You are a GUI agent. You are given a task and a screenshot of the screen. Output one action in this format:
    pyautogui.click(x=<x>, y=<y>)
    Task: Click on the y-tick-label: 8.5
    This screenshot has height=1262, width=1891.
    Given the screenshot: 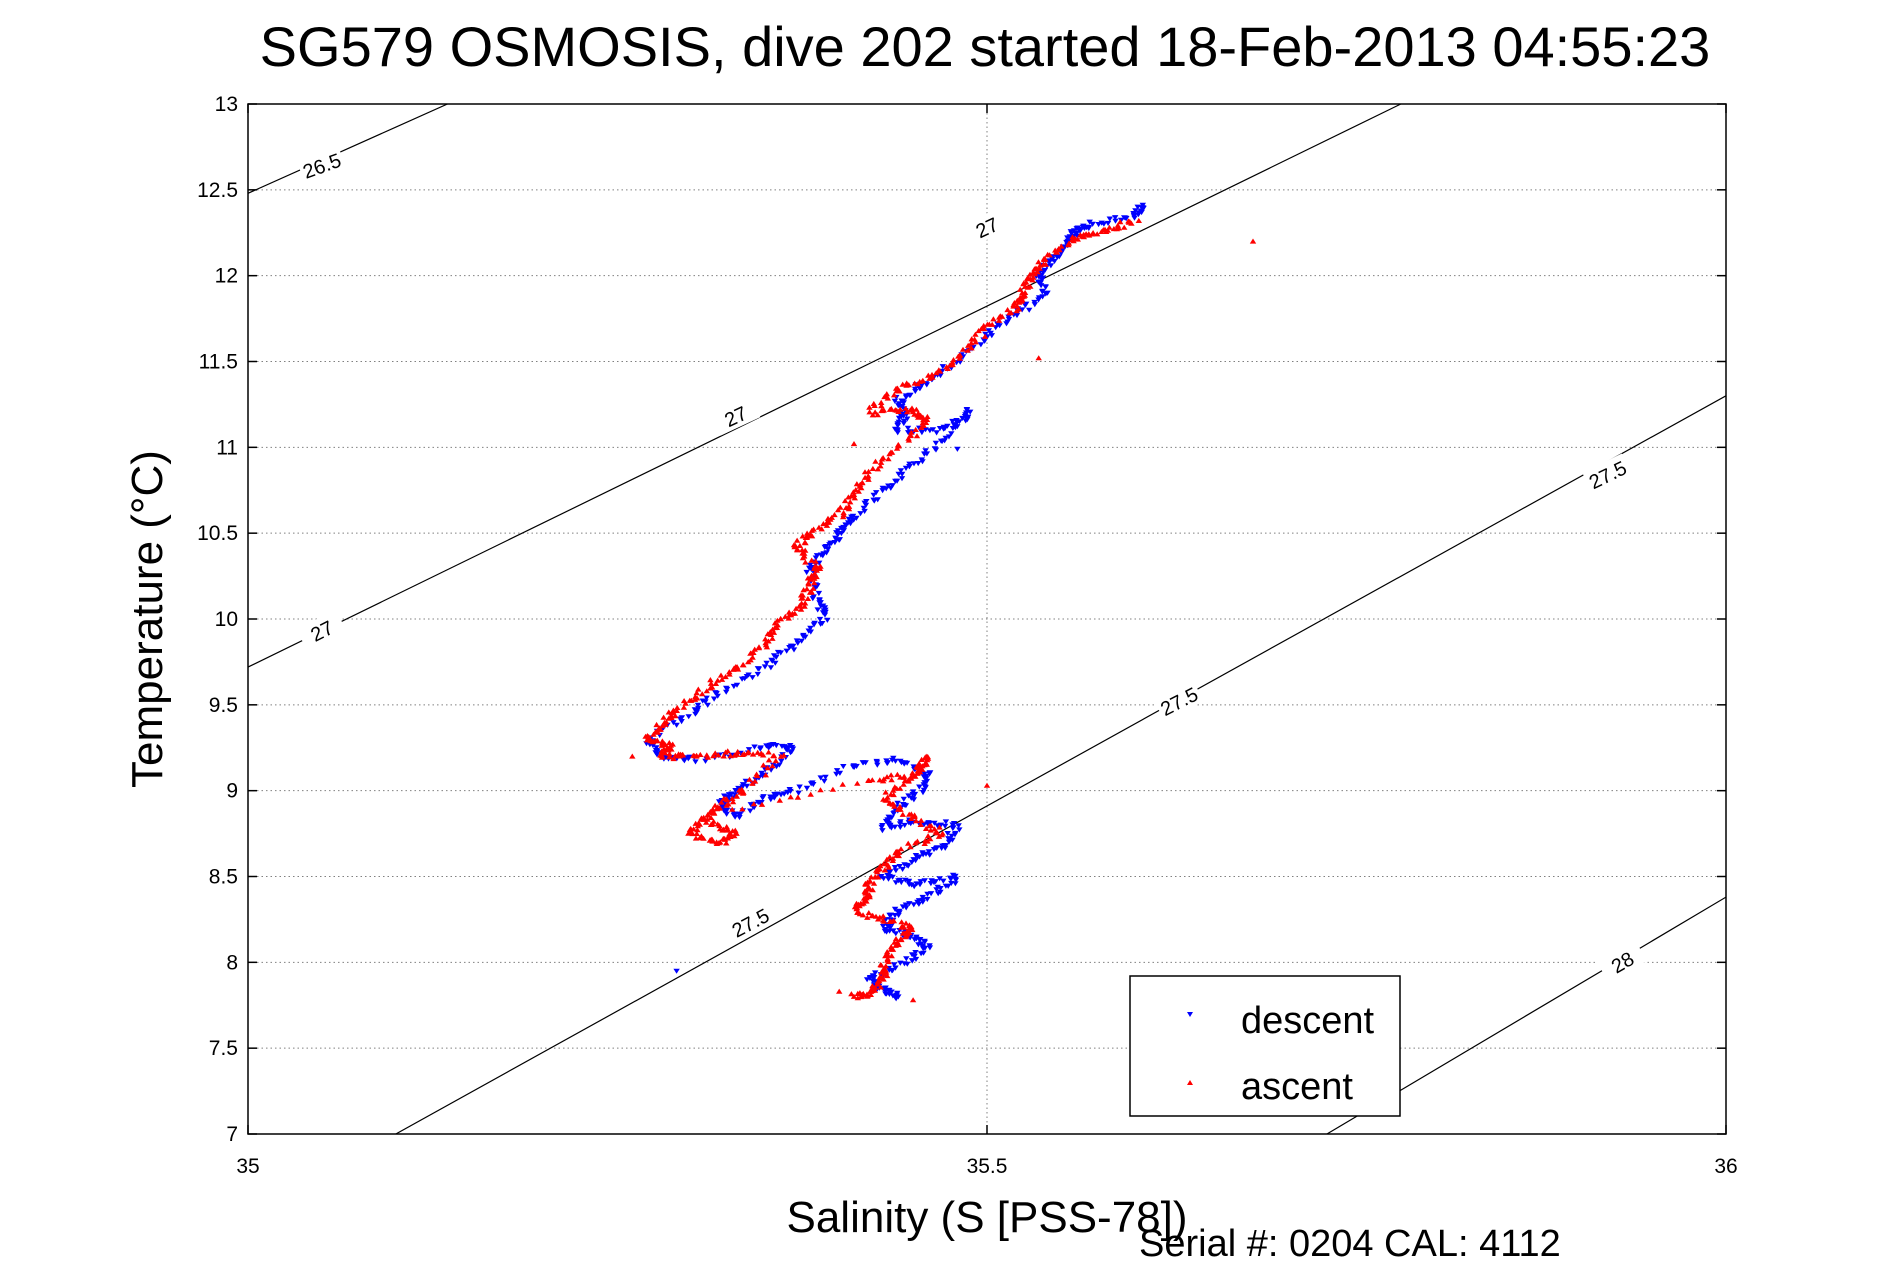 What is the action you would take?
    pyautogui.click(x=223, y=877)
    